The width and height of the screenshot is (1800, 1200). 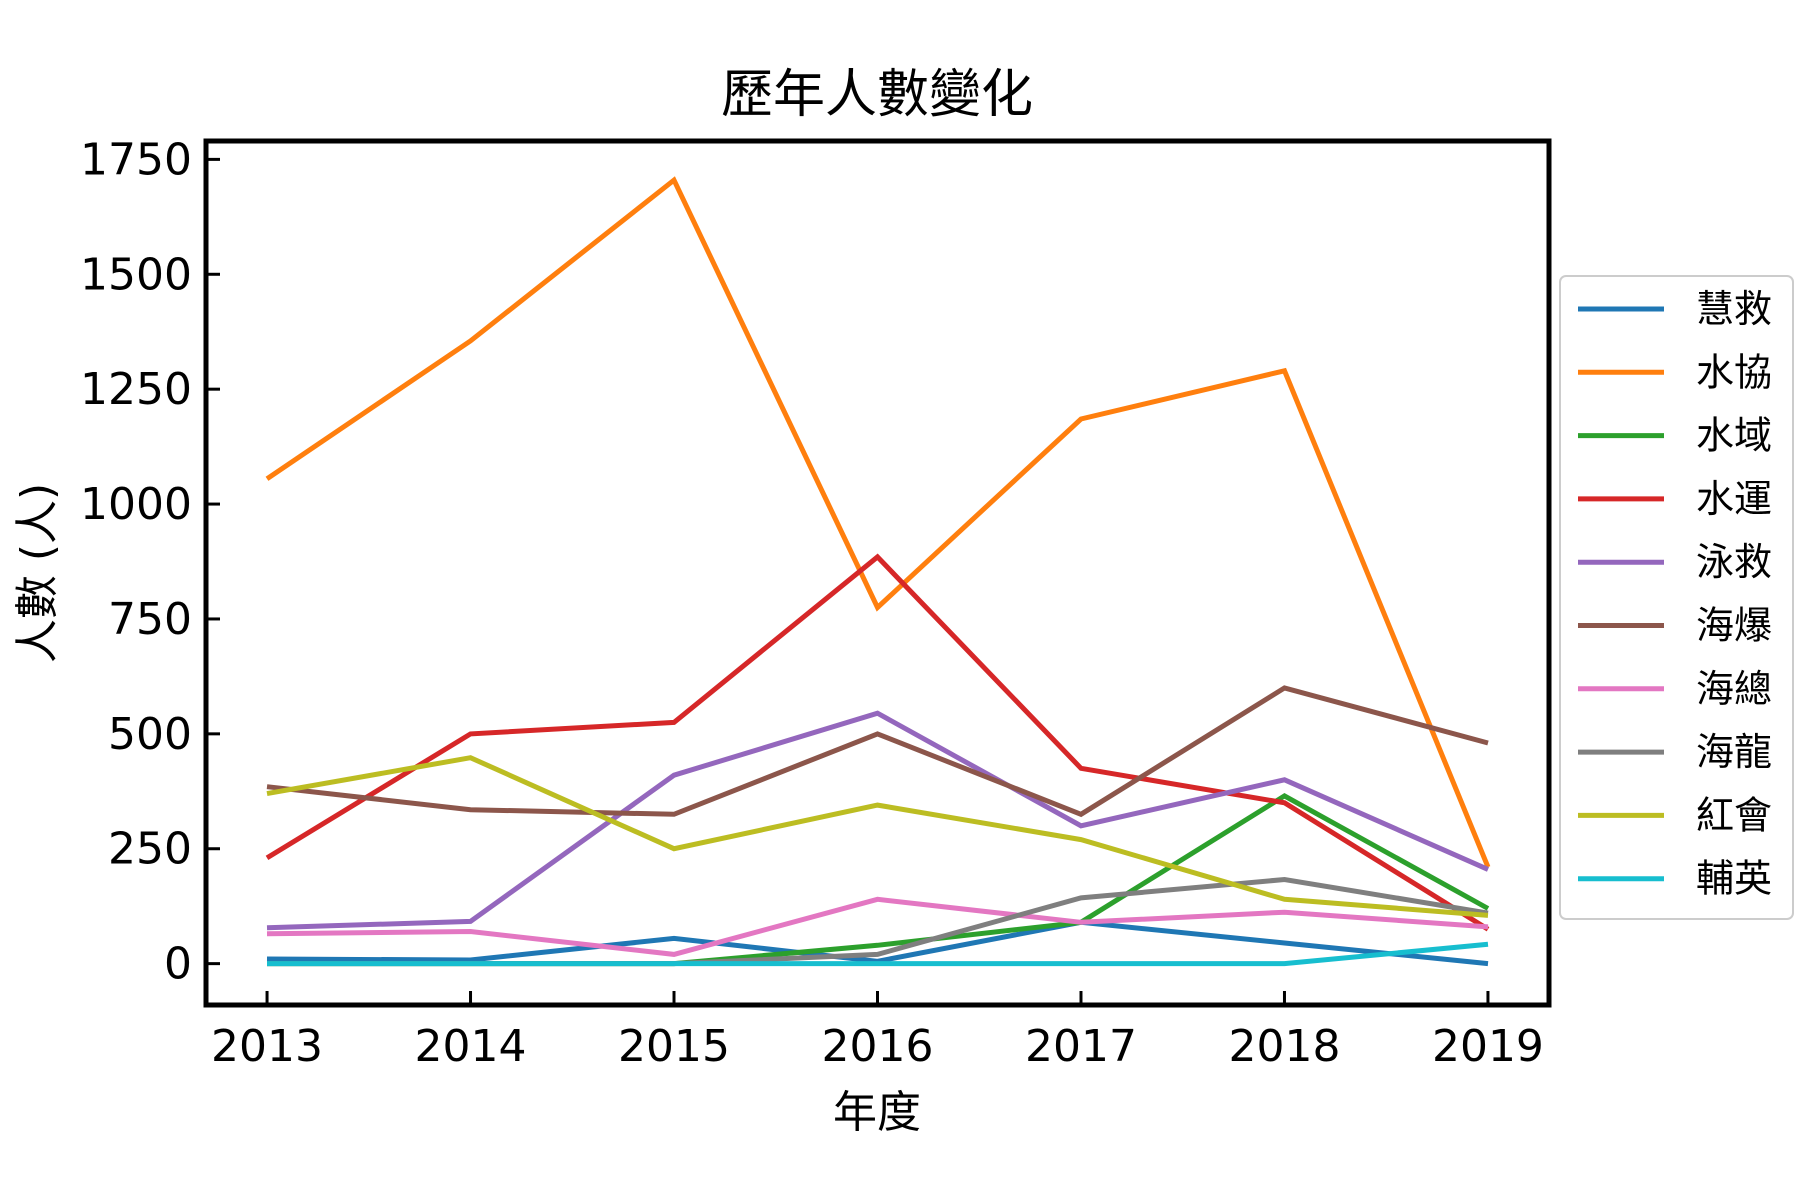 I want to click on legend-label-6: 海總, so click(x=1734, y=689).